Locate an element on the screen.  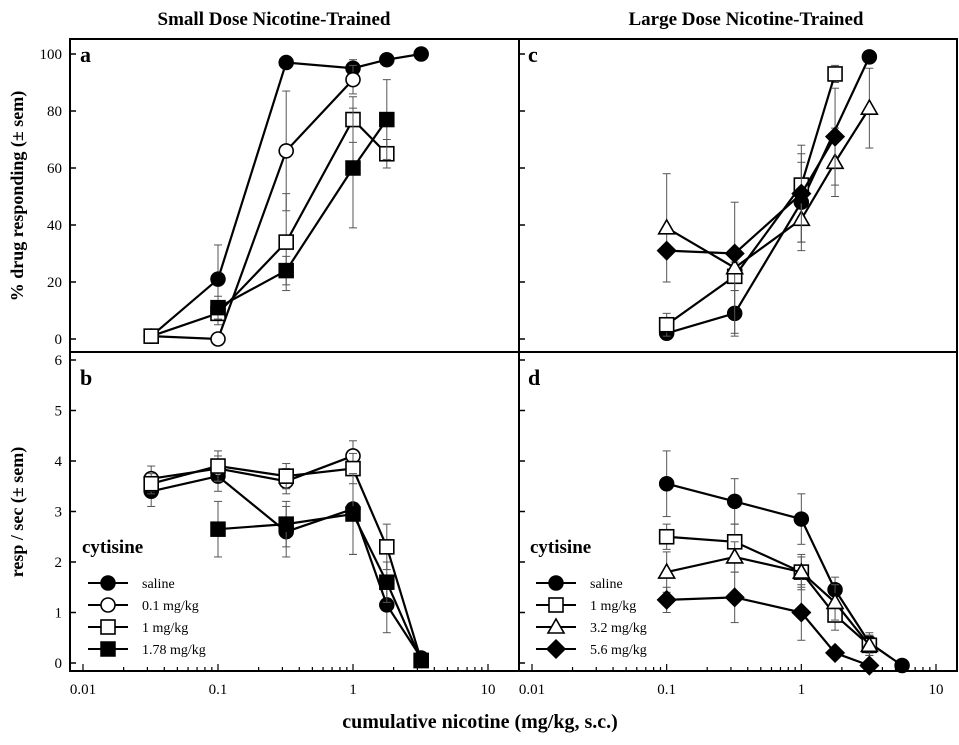
x-axis-label: cumulative nicotine (mg/kg, s.c.) is located at coordinates (480, 722).